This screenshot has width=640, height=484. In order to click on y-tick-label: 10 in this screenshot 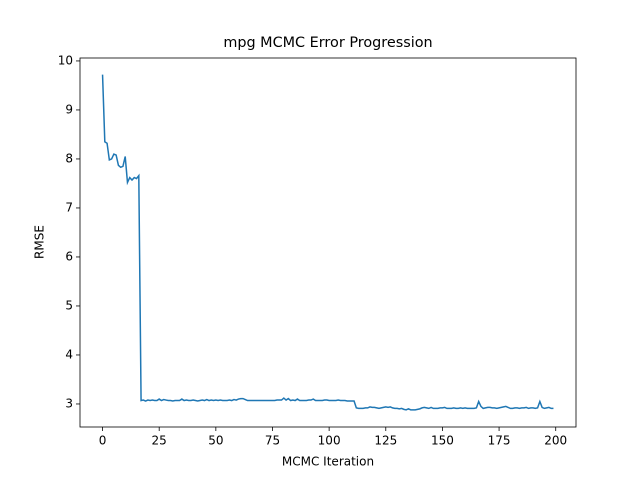, I will do `click(65, 60)`.